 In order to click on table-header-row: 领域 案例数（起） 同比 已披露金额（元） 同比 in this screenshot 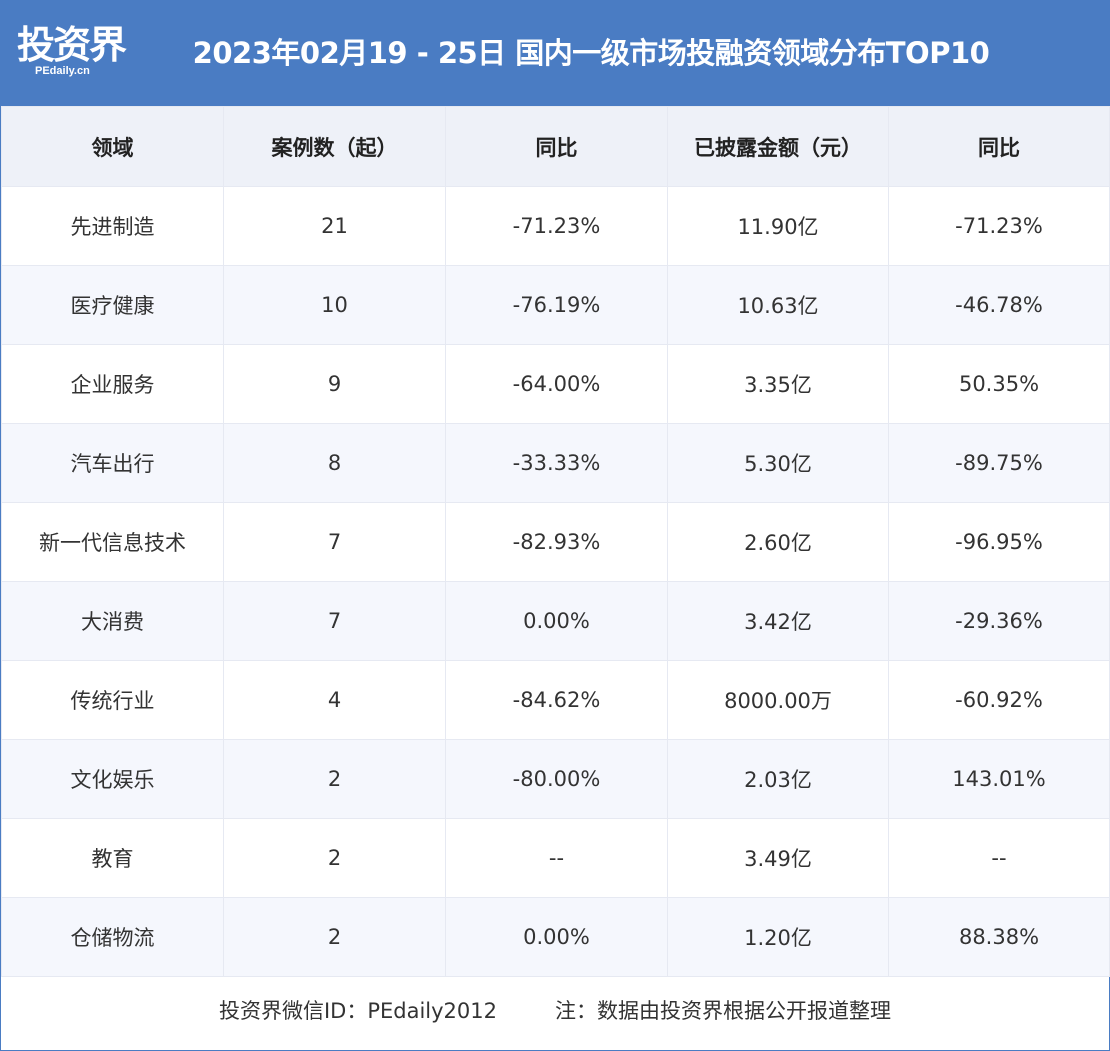, I will do `click(555, 146)`.